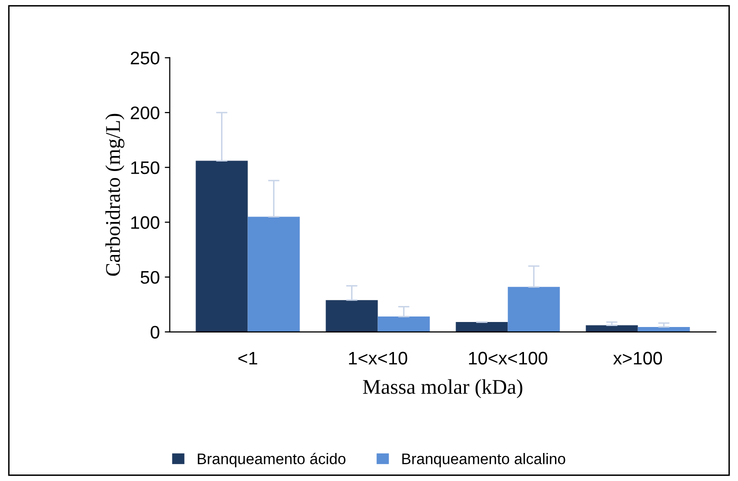 The width and height of the screenshot is (738, 481). I want to click on y-axis-title: Carboidrato (mg/L), so click(114, 195).